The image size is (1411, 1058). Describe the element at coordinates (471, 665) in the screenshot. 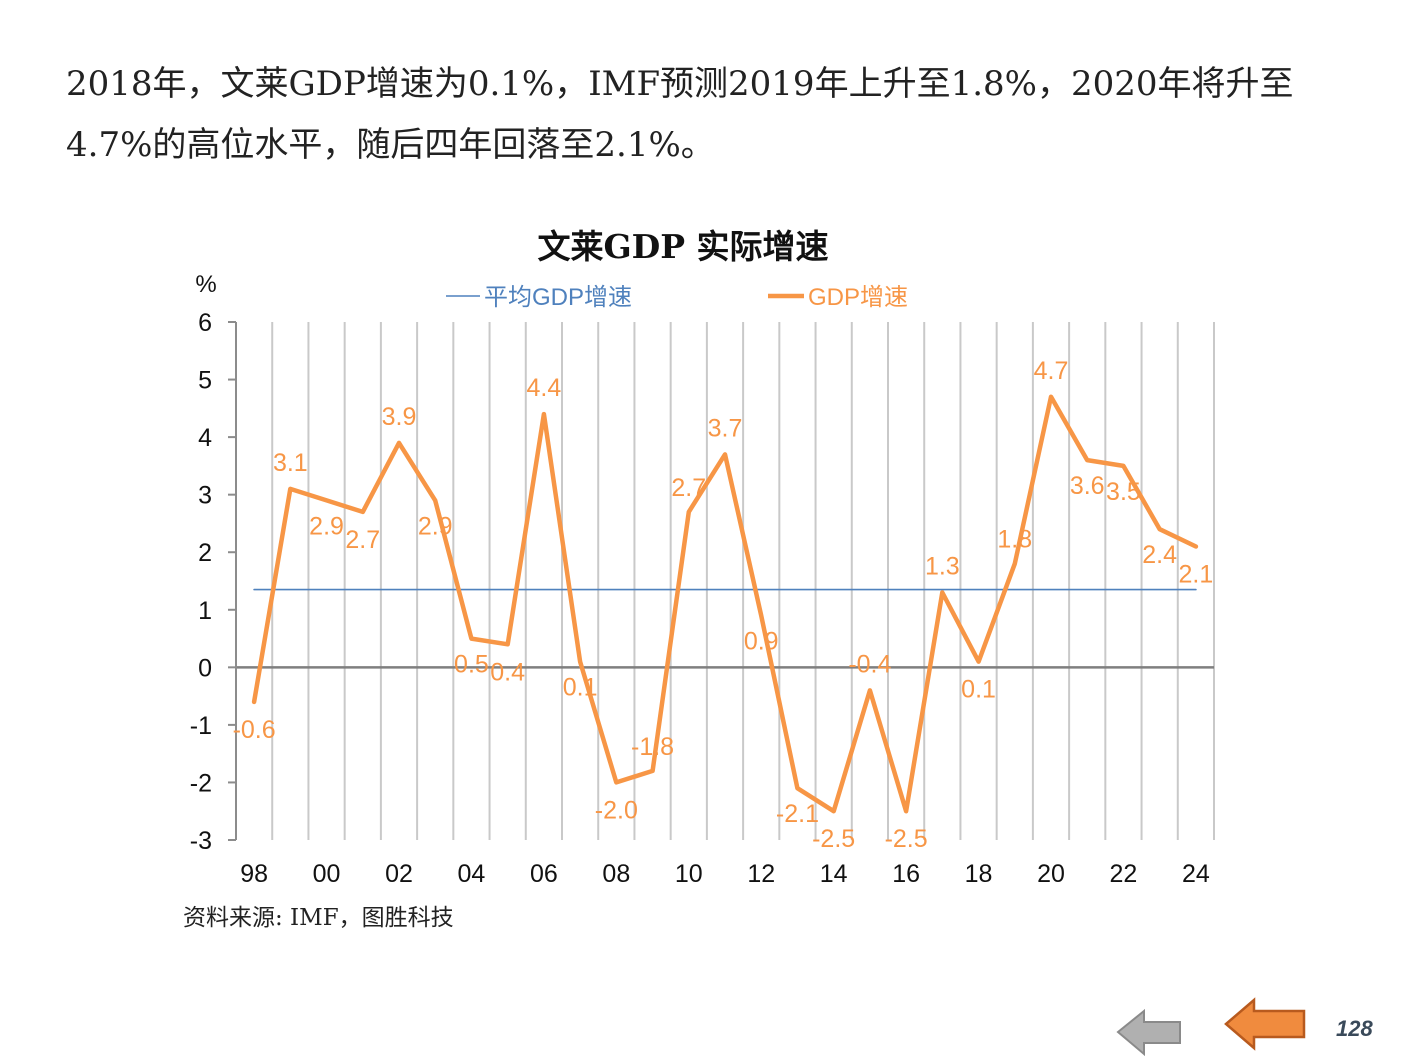

I see `data-label: 0.5` at that location.